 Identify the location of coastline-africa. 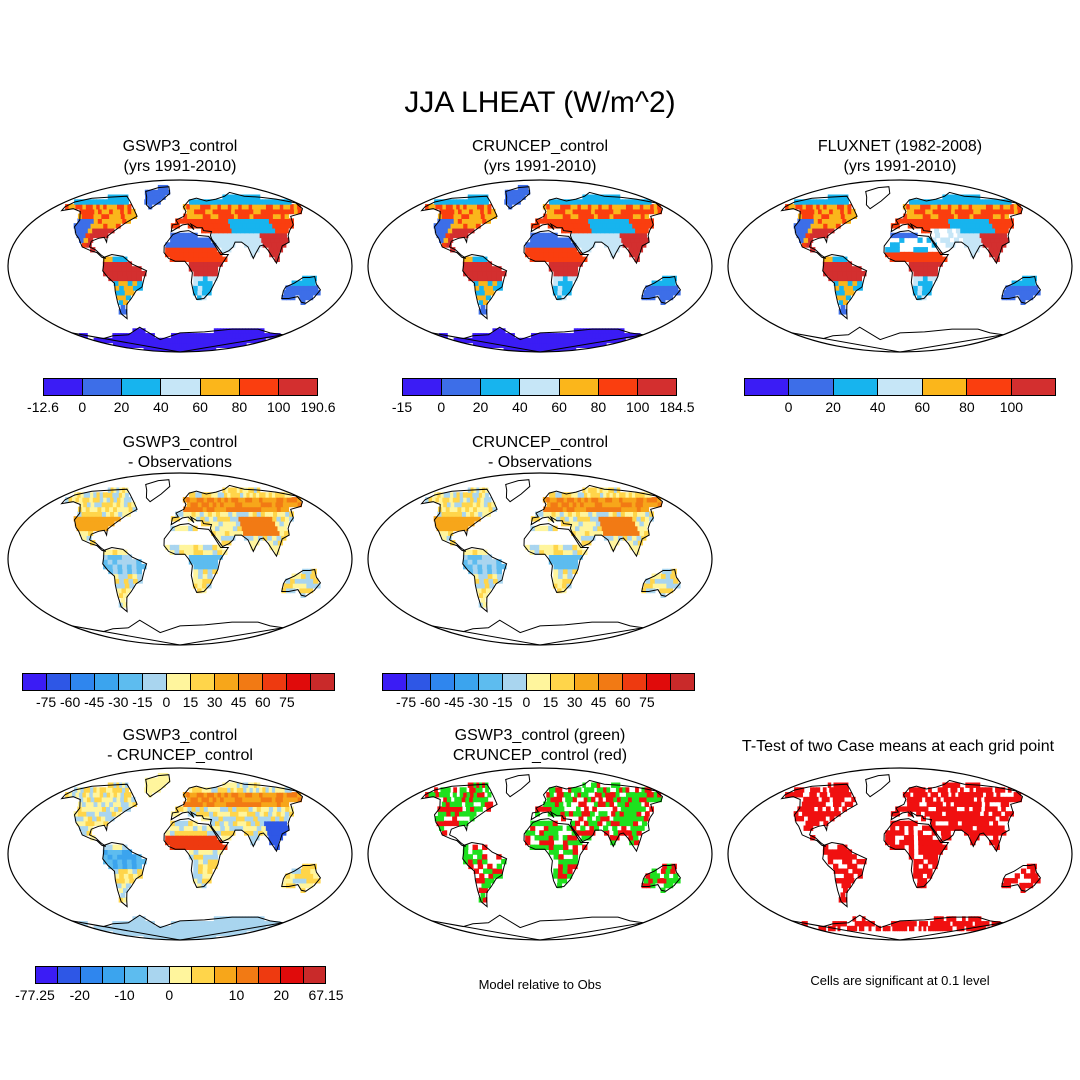
(196, 853).